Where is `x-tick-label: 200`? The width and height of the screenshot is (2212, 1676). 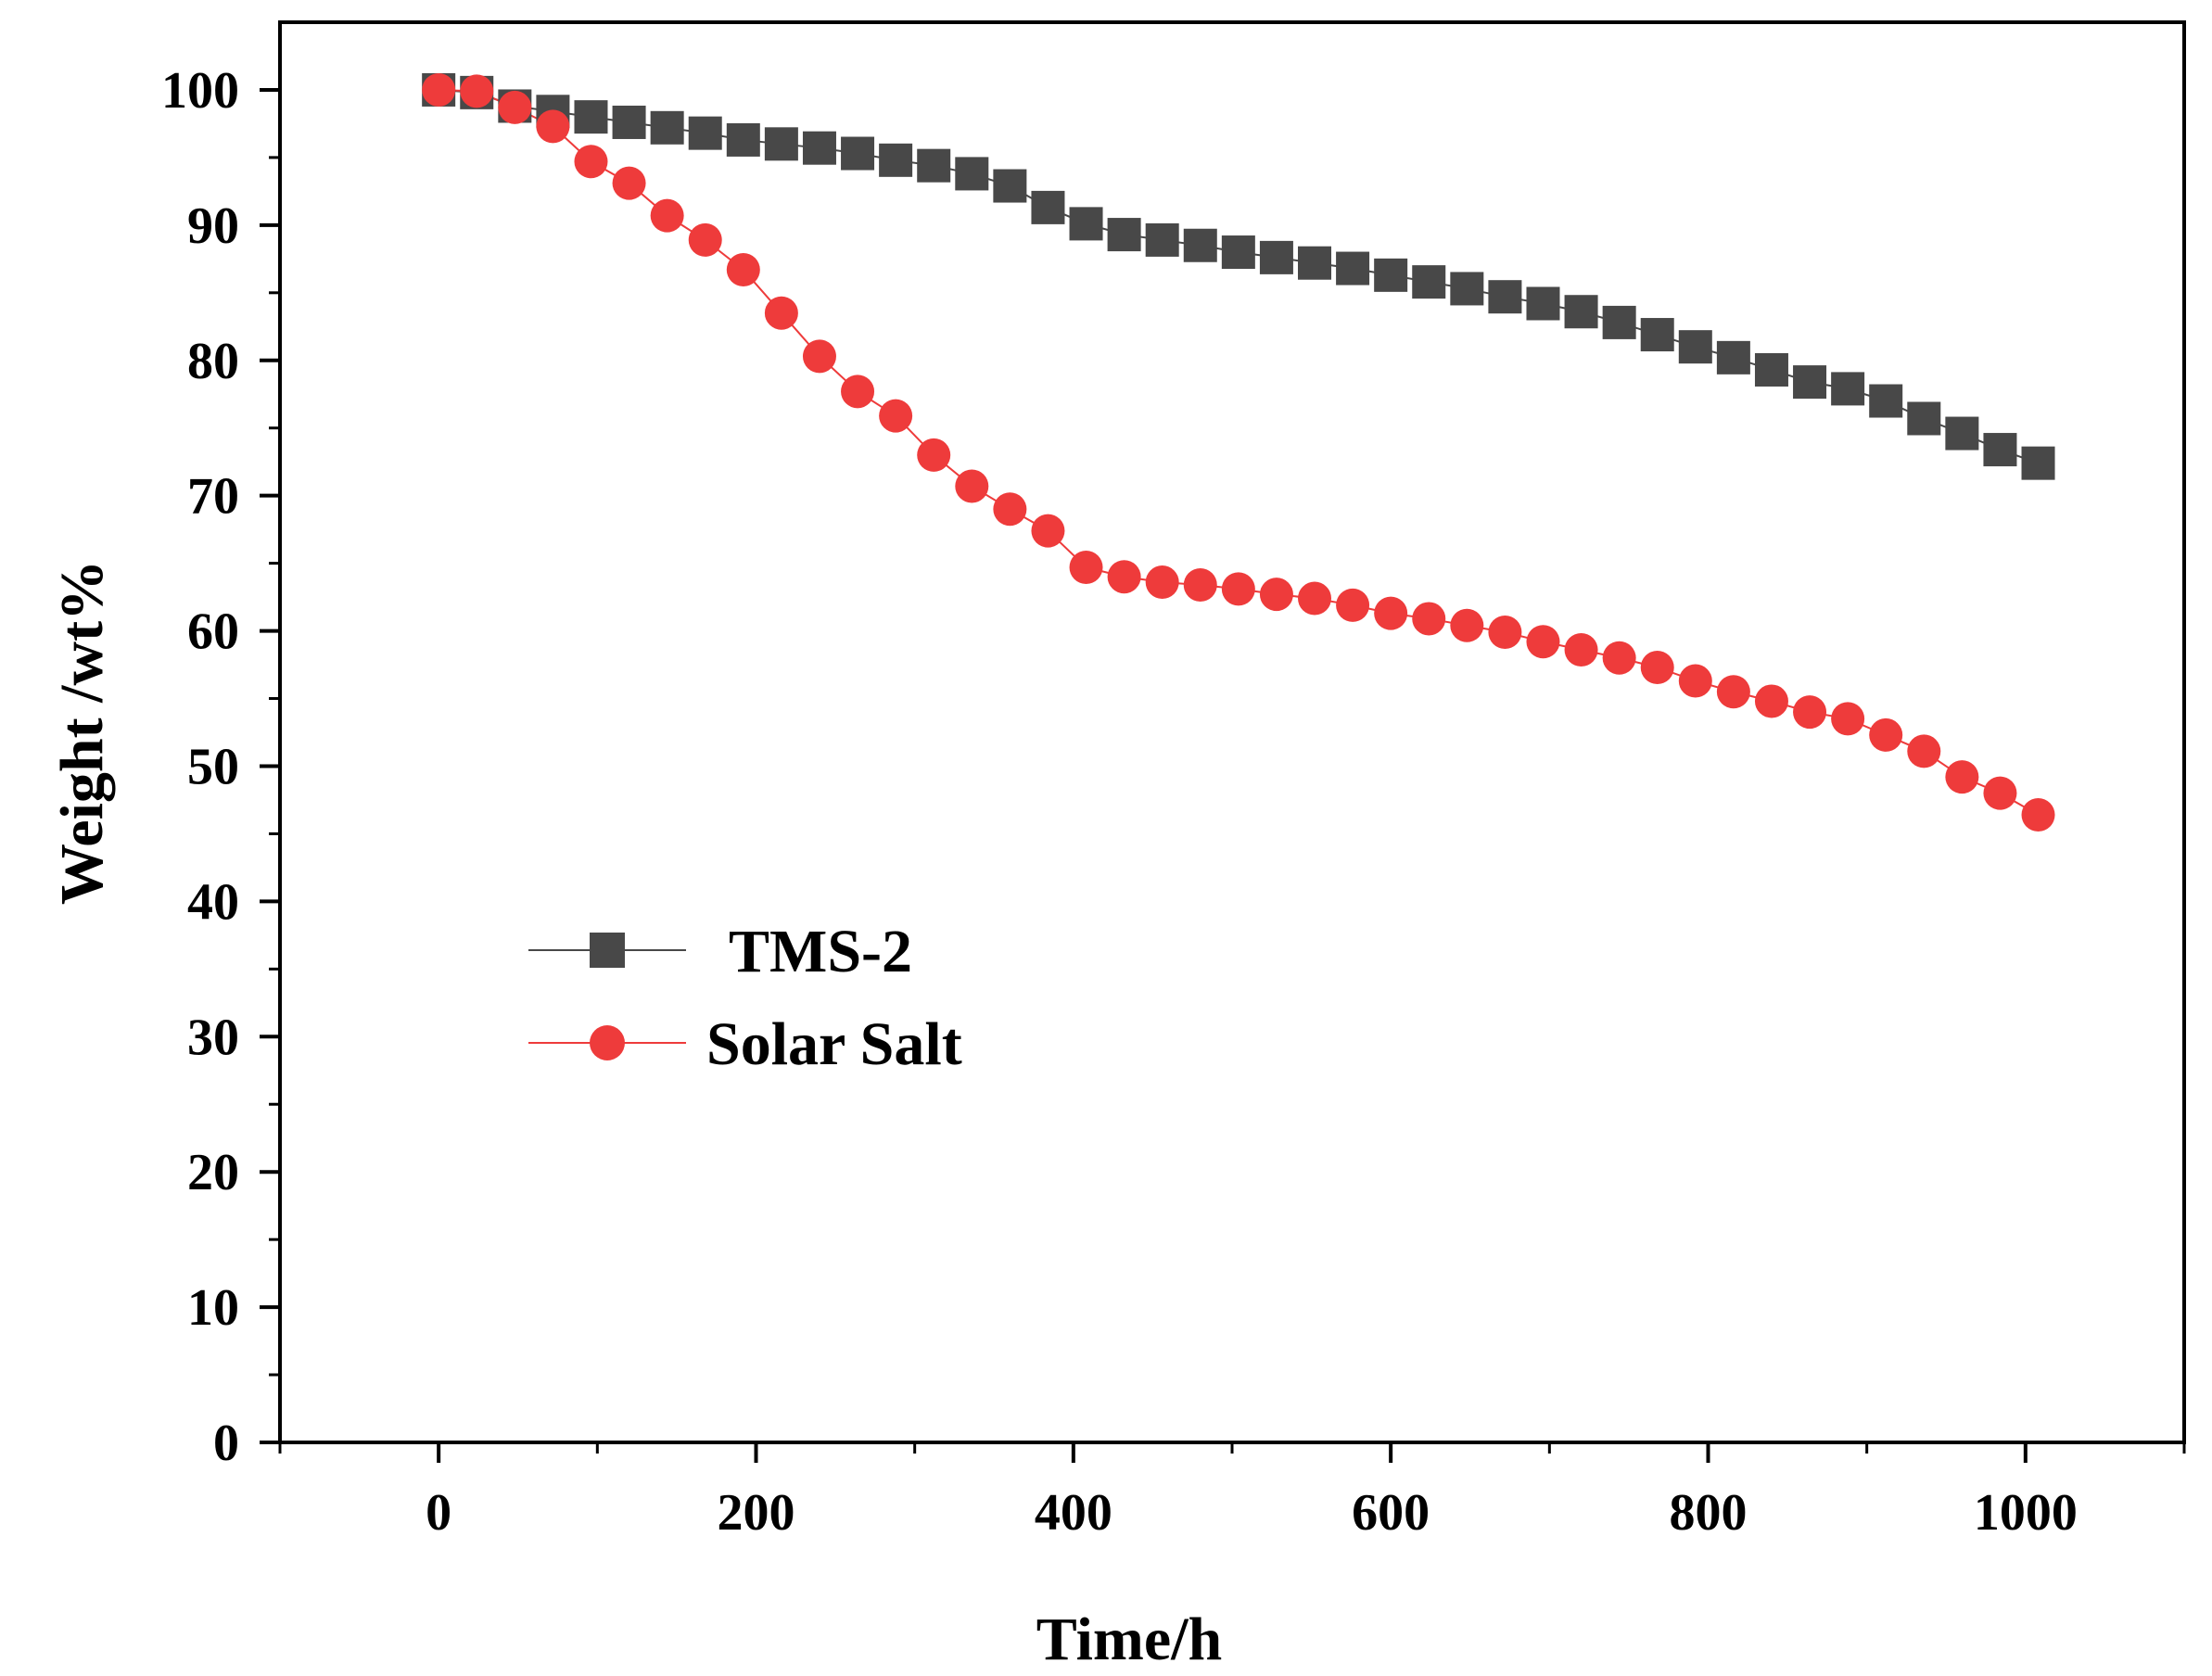
x-tick-label: 200 is located at coordinates (756, 1513).